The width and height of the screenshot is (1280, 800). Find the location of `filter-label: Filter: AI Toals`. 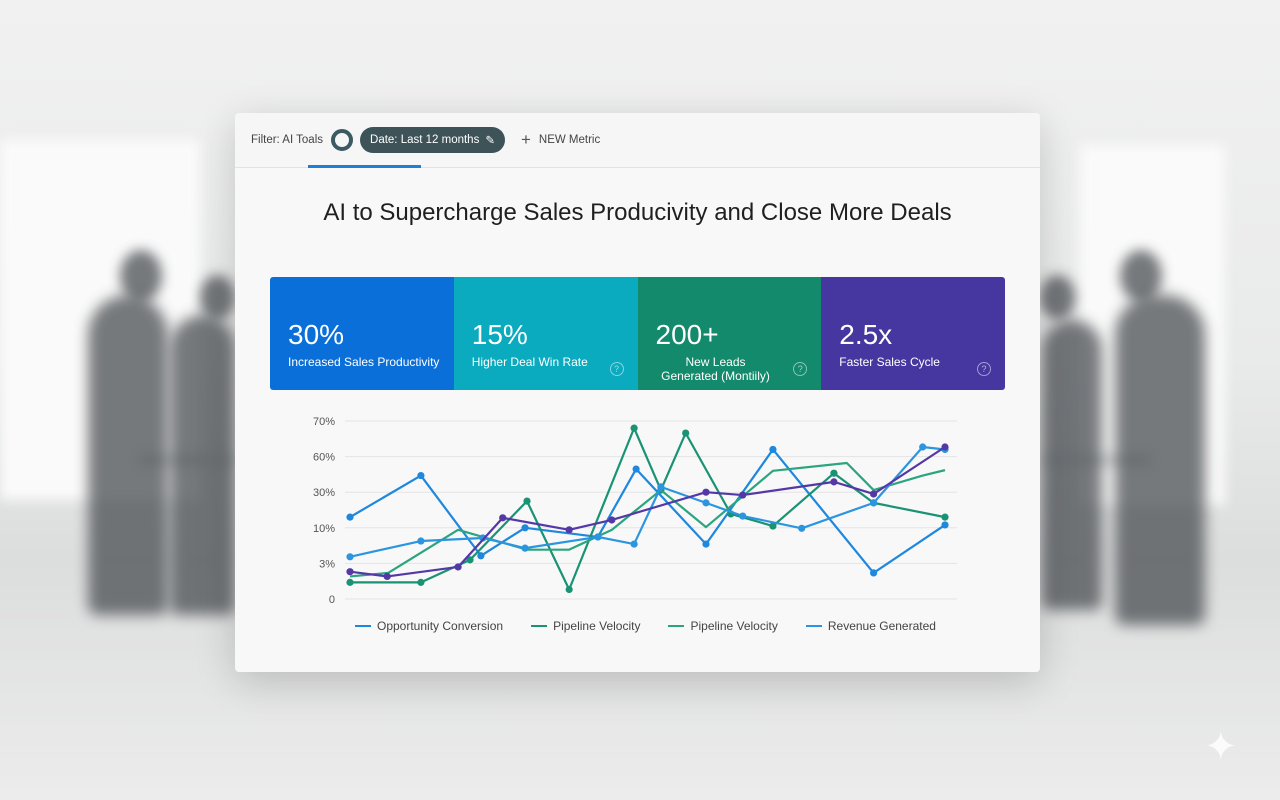

filter-label: Filter: AI Toals is located at coordinates (287, 140).